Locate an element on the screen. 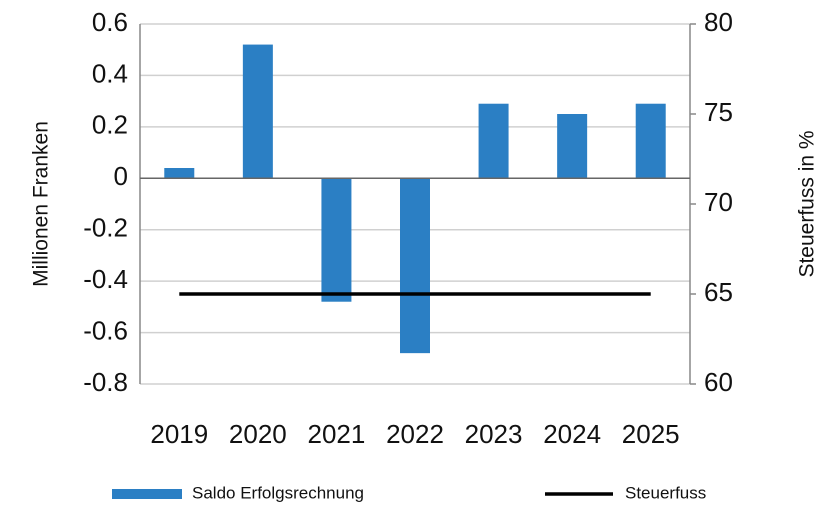 Image resolution: width=839 pixels, height=511 pixels. x-tick-label: 2020 is located at coordinates (258, 434).